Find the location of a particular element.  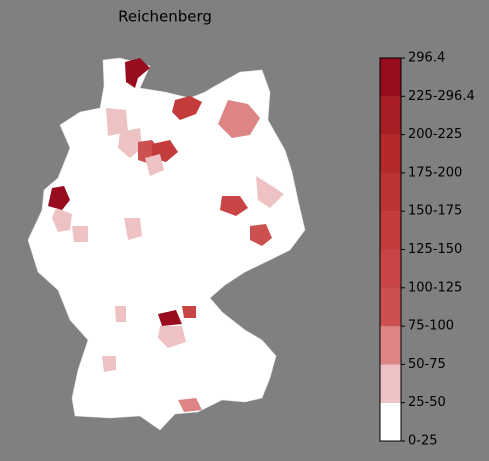

colorbar-label: 125-150 is located at coordinates (435, 249).